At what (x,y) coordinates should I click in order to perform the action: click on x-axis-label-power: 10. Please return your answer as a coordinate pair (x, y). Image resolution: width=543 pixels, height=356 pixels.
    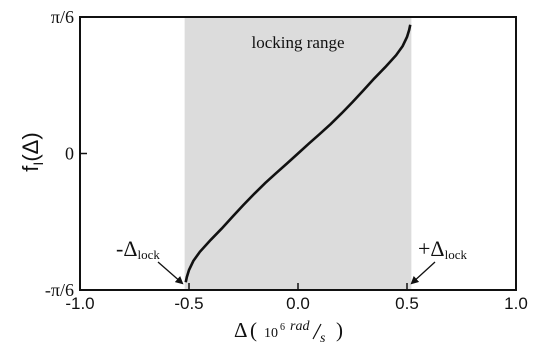
    Looking at the image, I should click on (271, 333).